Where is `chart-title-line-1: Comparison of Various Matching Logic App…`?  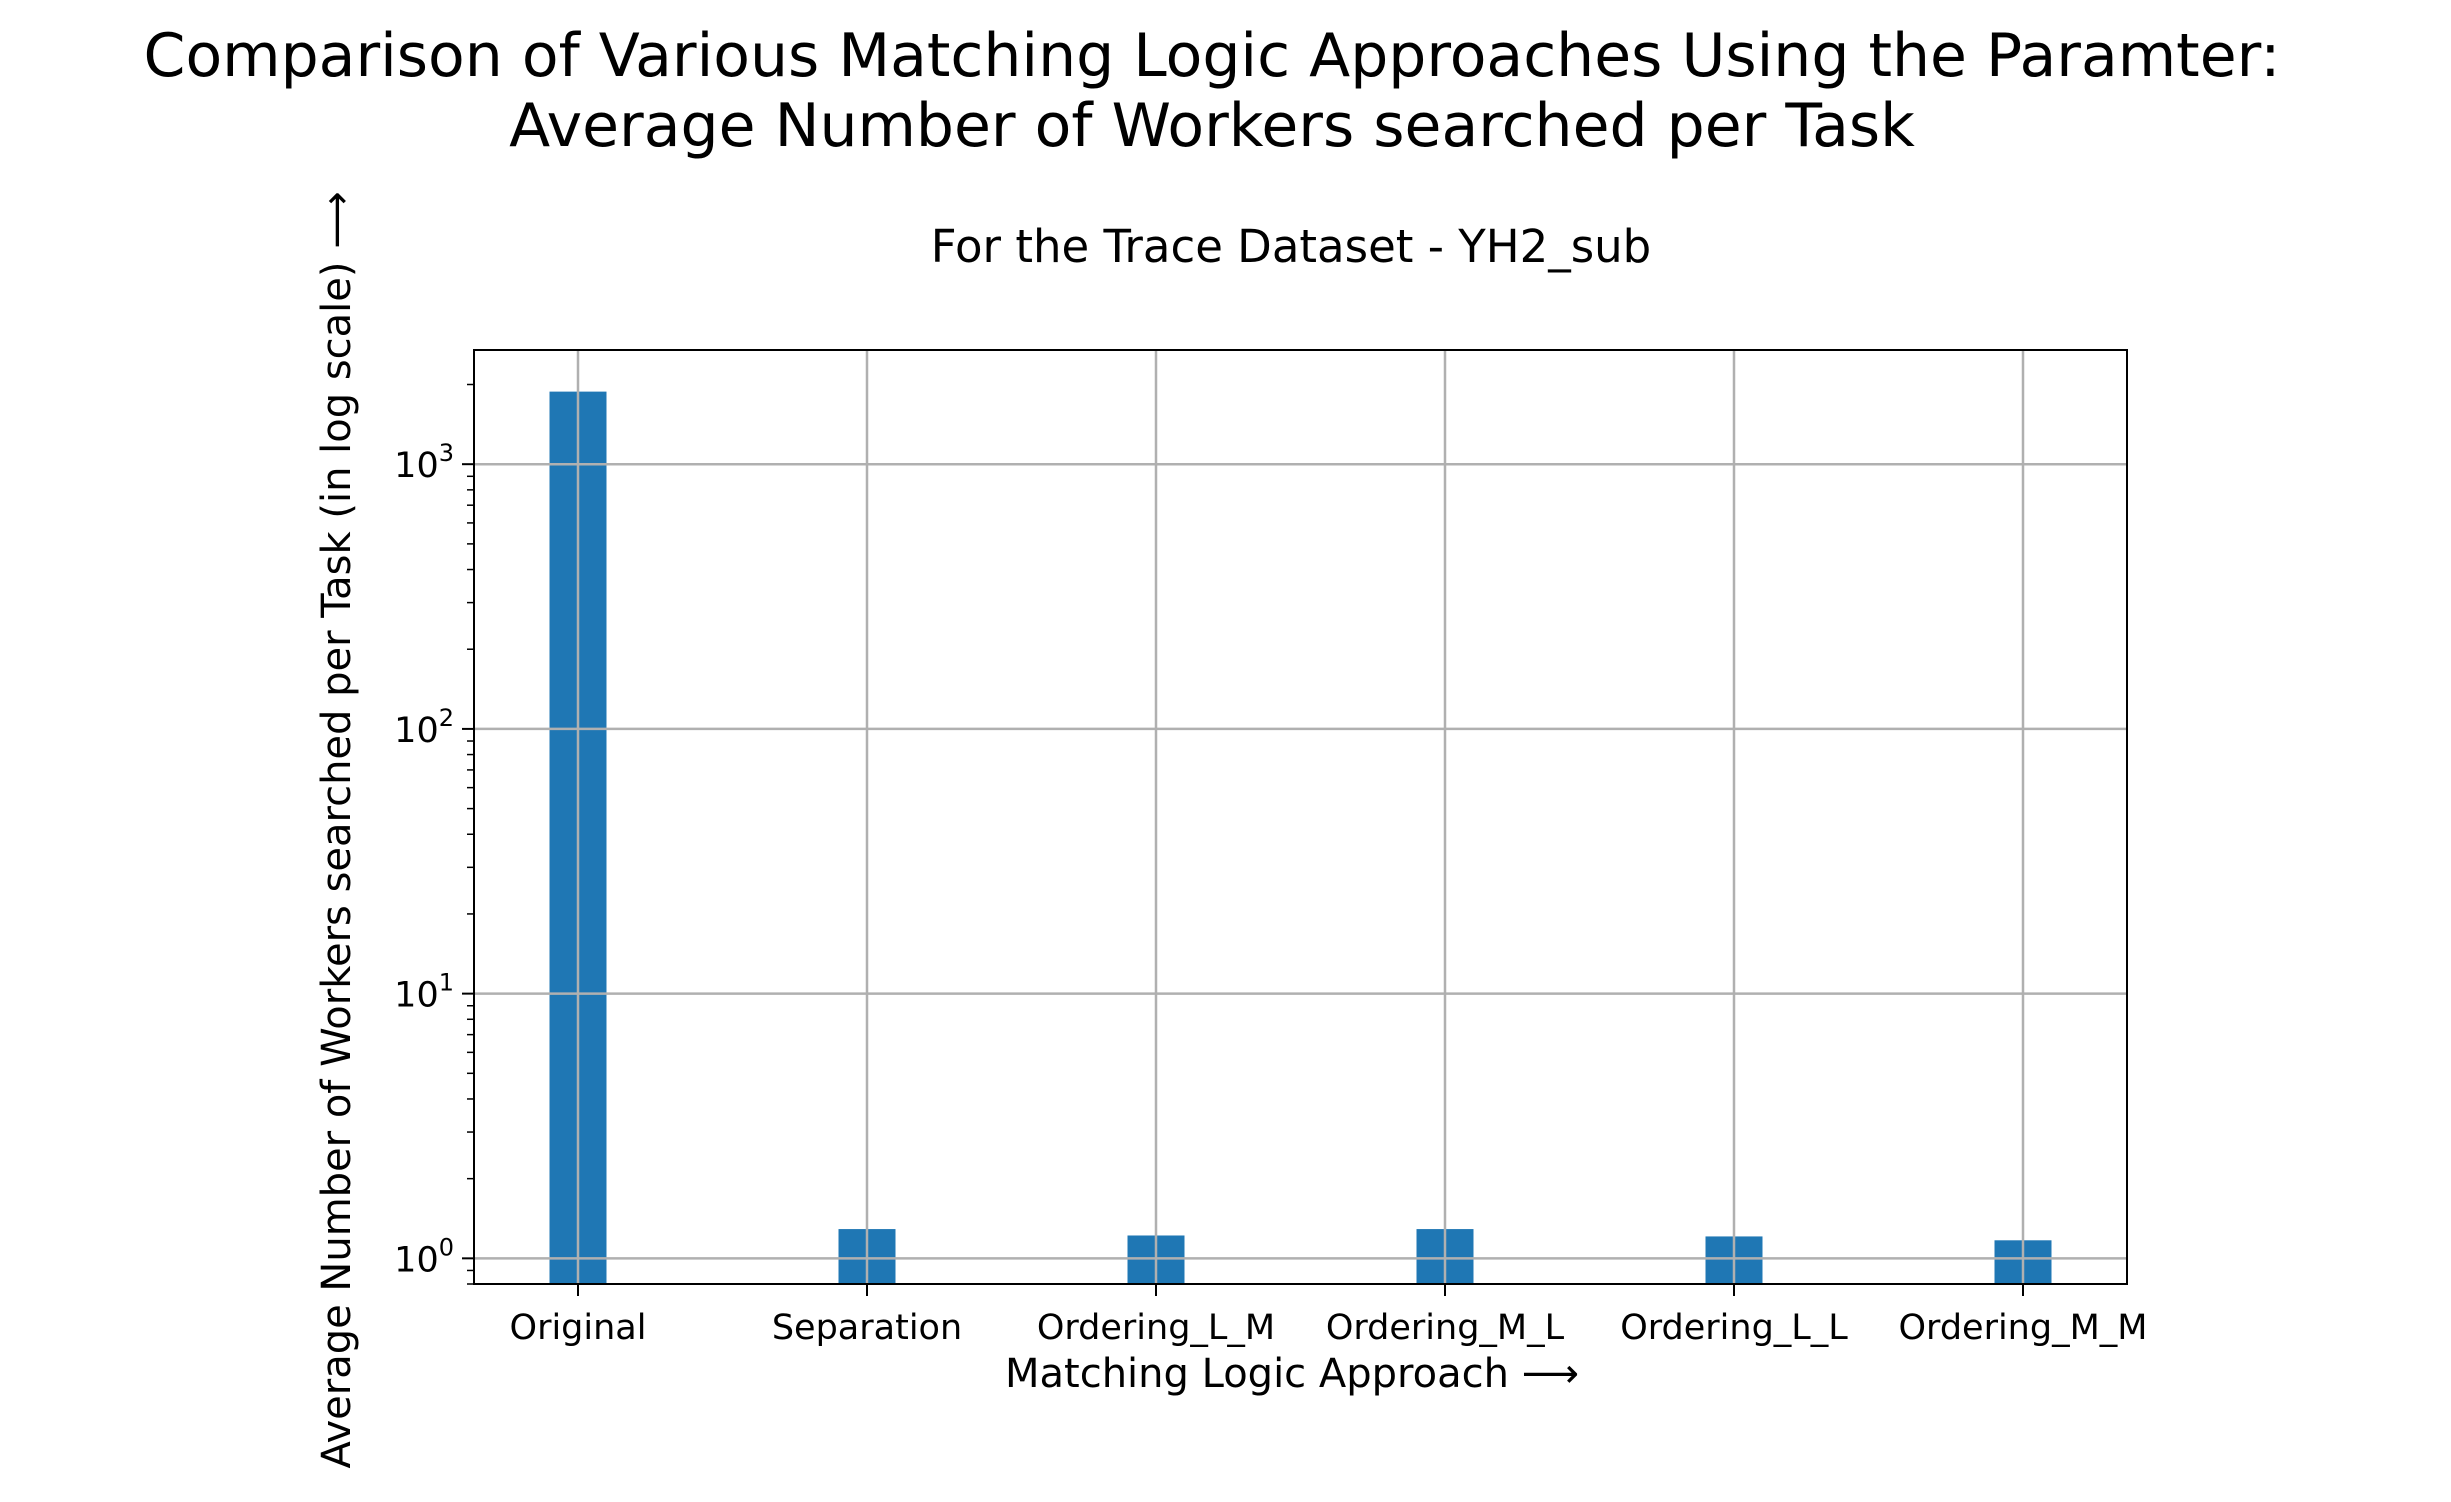
chart-title-line-1: Comparison of Various Matching Logic App… is located at coordinates (1212, 56).